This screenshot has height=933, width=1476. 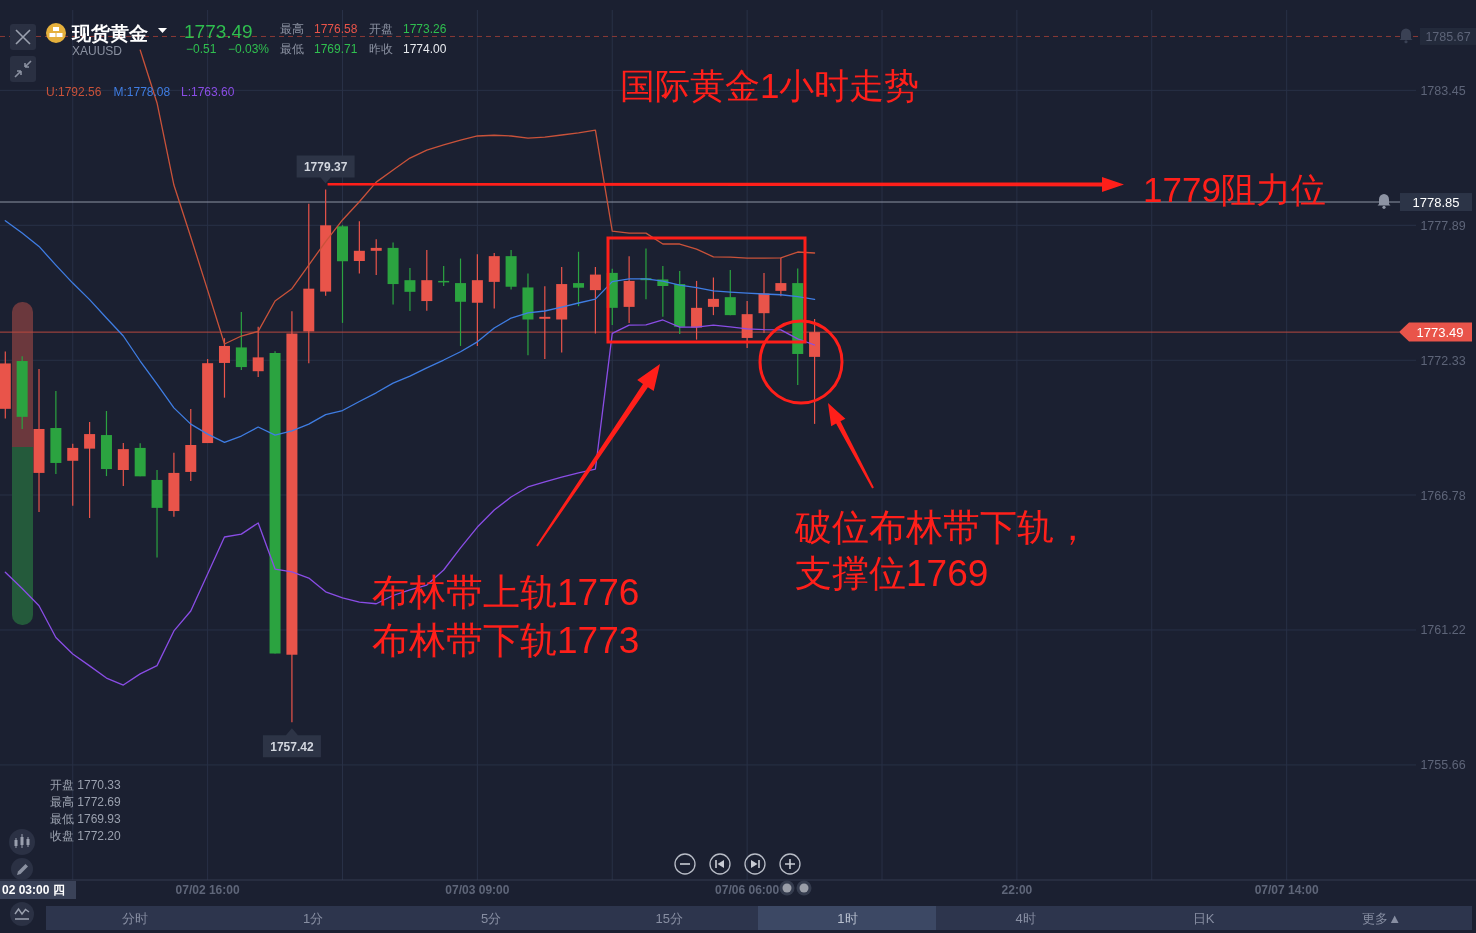 What do you see at coordinates (410, 331) in the screenshot?
I see `line-series` at bounding box center [410, 331].